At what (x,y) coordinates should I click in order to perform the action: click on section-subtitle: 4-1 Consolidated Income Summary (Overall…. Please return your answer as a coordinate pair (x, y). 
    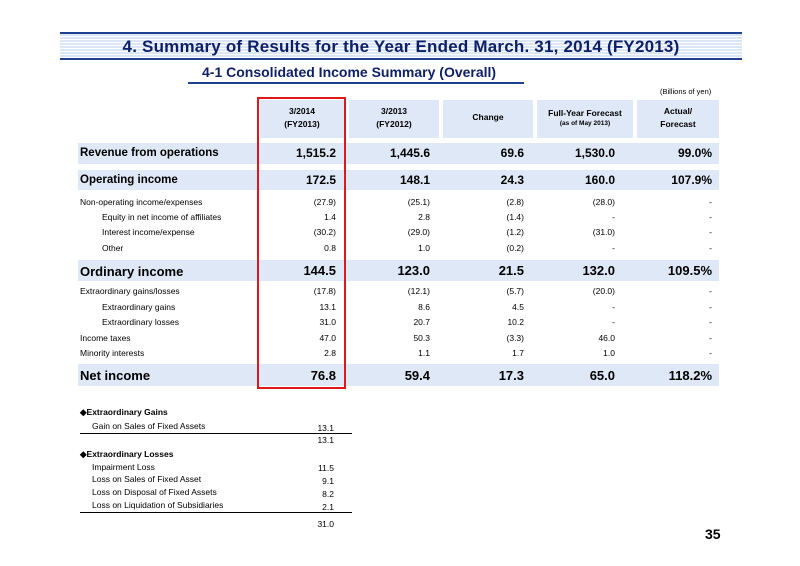
    Looking at the image, I should click on (349, 72).